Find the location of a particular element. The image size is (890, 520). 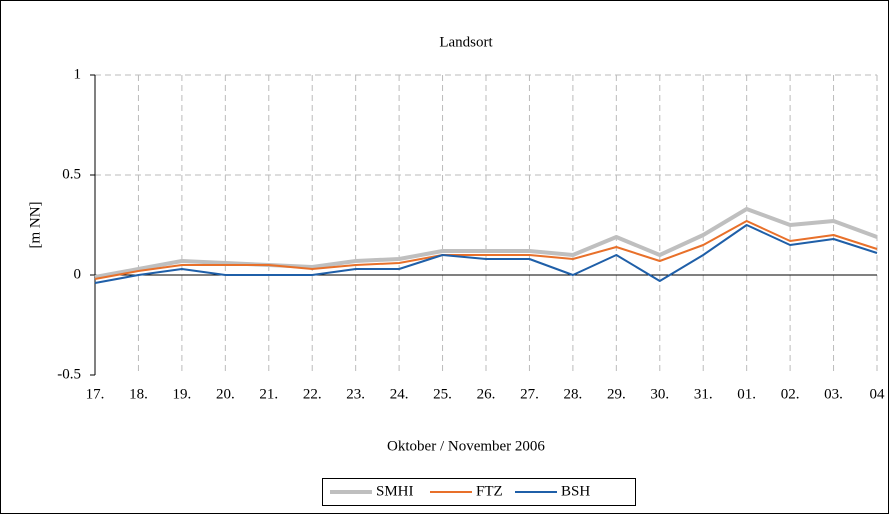

x-tick-label: 19. is located at coordinates (182, 394).